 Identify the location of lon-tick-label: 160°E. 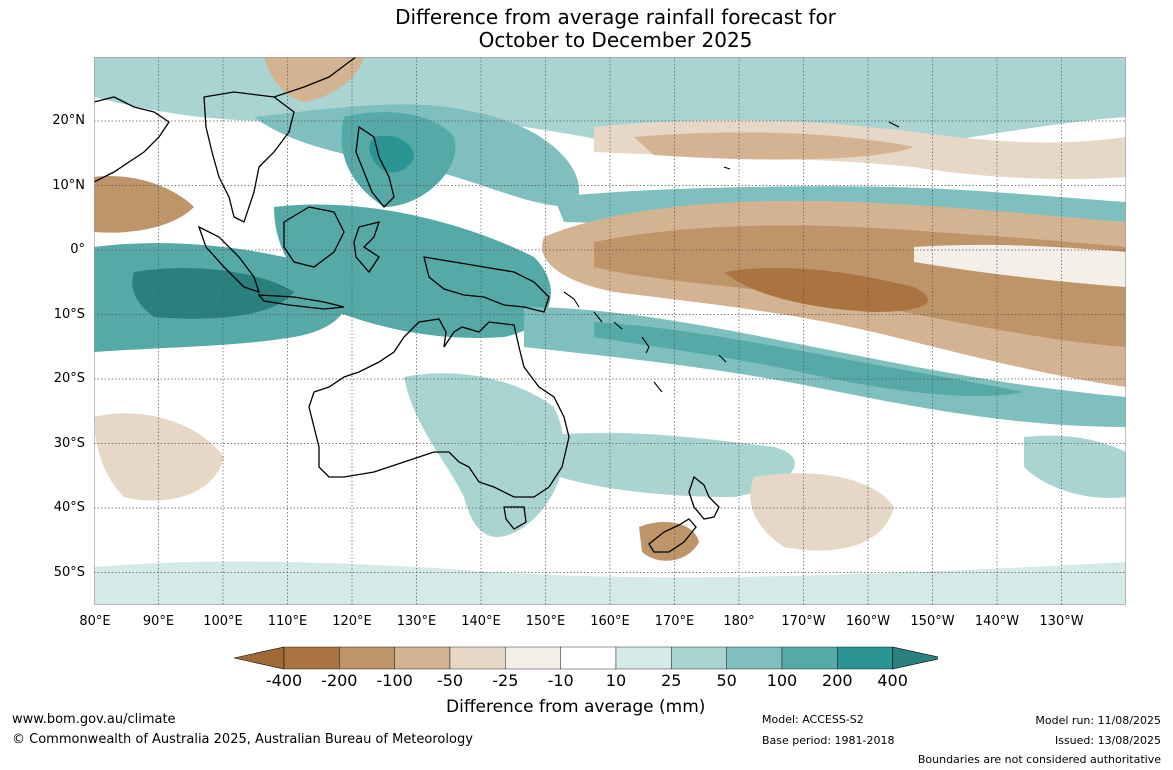
(610, 621).